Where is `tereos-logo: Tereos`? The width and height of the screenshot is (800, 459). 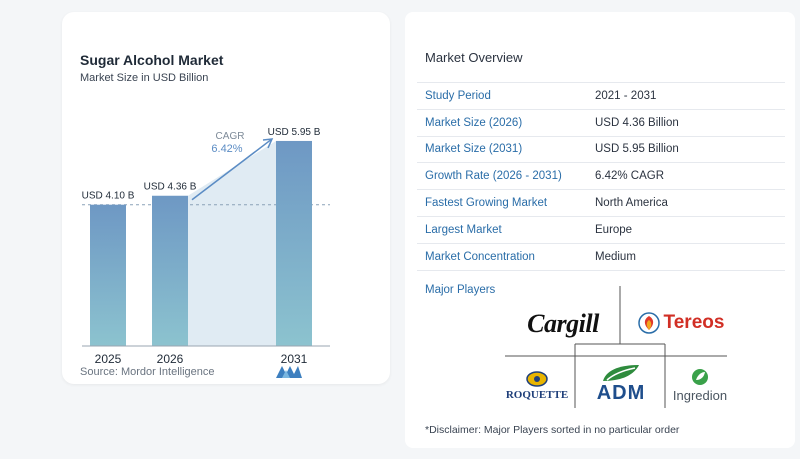
tereos-logo: Tereos is located at coordinates (681, 323).